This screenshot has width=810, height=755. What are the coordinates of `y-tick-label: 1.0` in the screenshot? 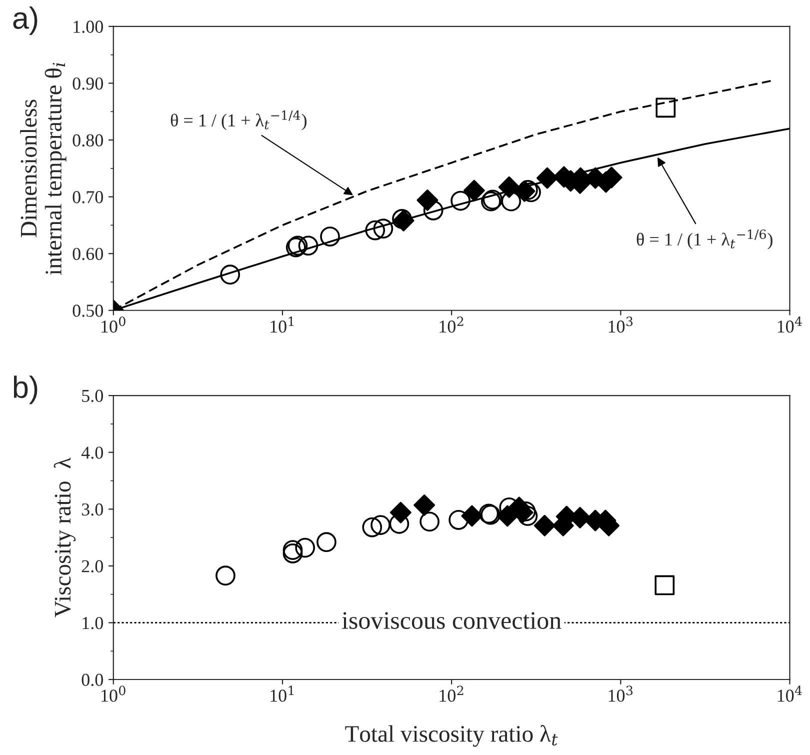 It's located at (92, 623).